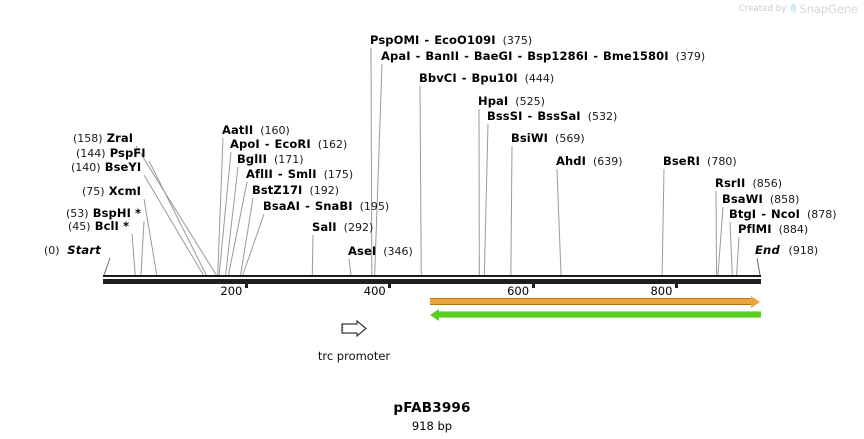 The height and width of the screenshot is (439, 864). I want to click on site-position: (639), so click(608, 161).